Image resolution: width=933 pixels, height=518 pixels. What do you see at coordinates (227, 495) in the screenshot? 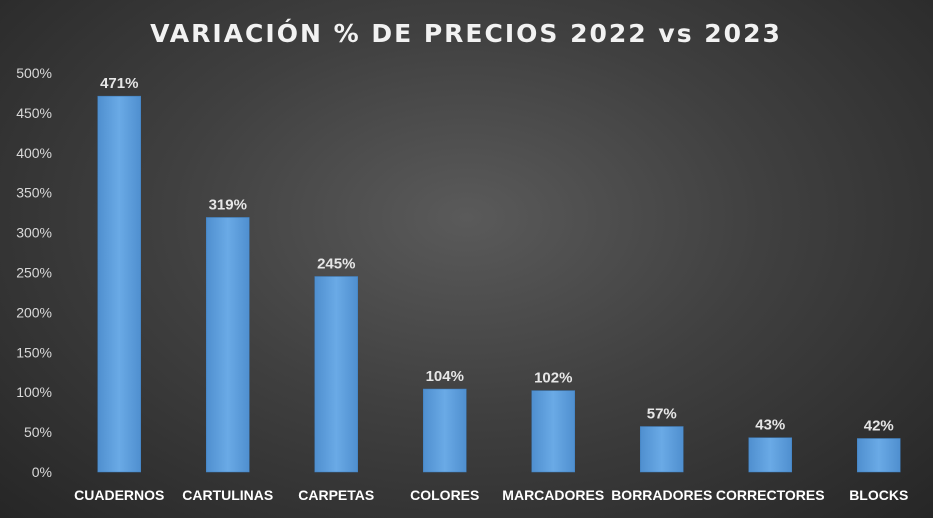
I see `x-tick-label: CARTULINAS` at bounding box center [227, 495].